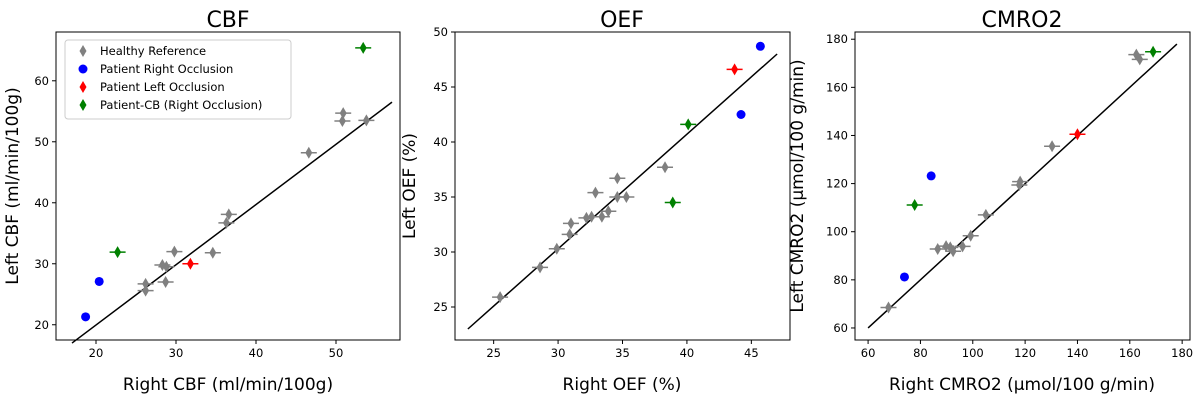  I want to click on y-axis-label: Left CMRO2 (μmol/100 g/min), so click(798, 185).